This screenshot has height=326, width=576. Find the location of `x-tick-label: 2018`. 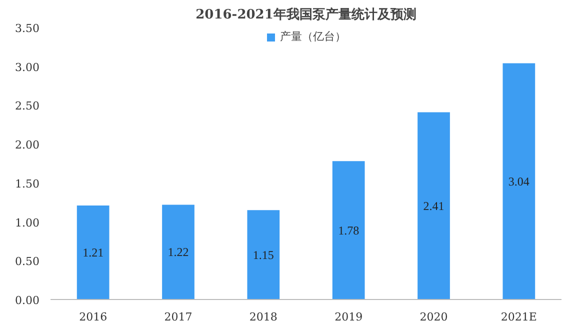

x-tick-label: 2018 is located at coordinates (263, 317).